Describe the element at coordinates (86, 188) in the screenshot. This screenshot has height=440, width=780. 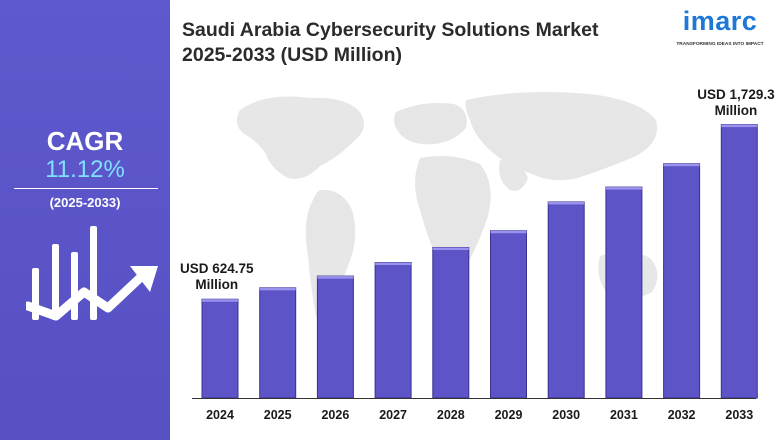
I see `cagr-divider` at that location.